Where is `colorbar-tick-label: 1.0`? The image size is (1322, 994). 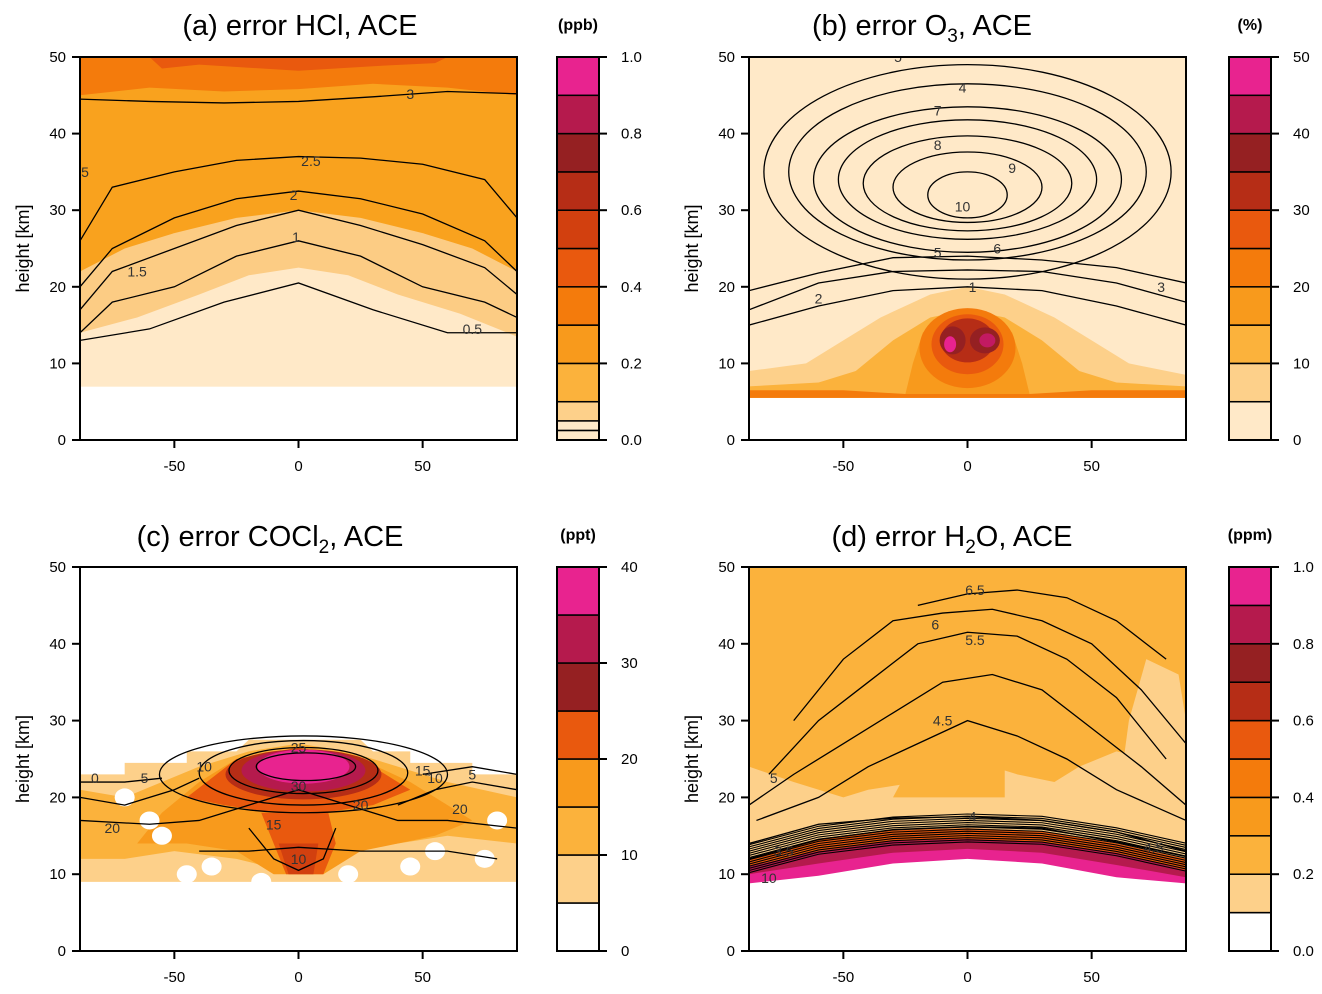 colorbar-tick-label: 1.0 is located at coordinates (1303, 567).